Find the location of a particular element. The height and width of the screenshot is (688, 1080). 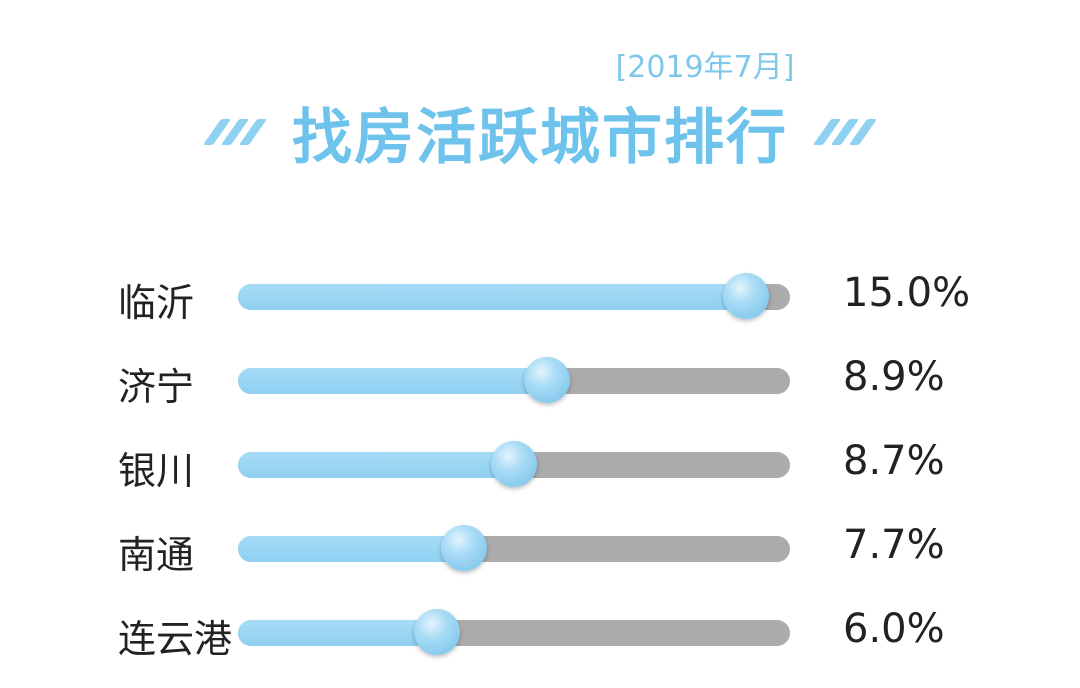

value-label: 7.7% is located at coordinates (894, 545).